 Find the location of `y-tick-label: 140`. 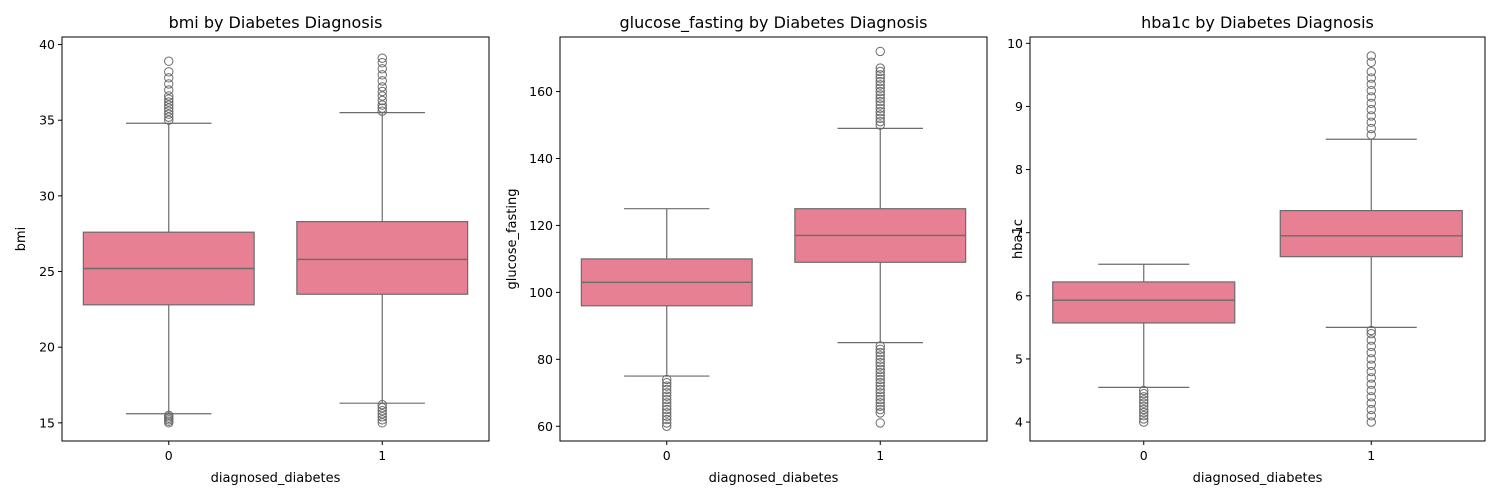

y-tick-label: 140 is located at coordinates (541, 158).